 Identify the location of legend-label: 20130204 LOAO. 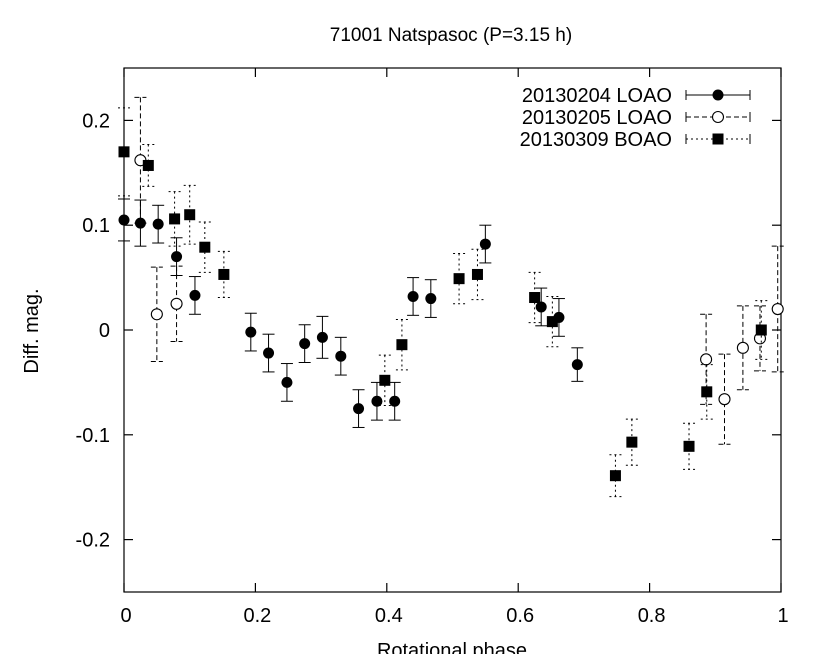
(597, 96).